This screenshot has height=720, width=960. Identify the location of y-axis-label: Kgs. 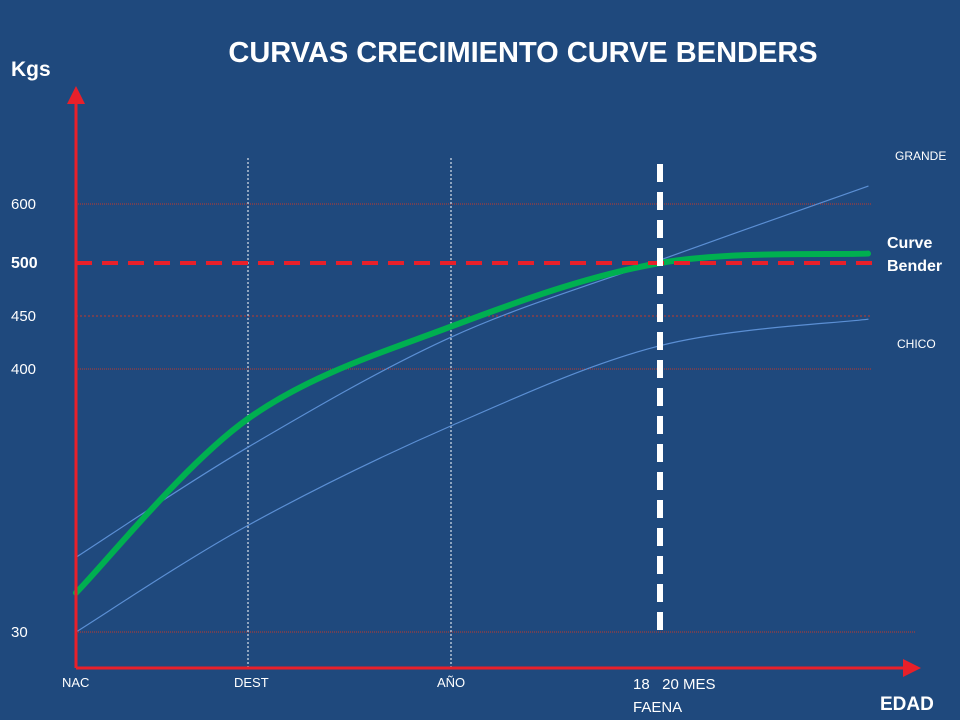
(31, 69).